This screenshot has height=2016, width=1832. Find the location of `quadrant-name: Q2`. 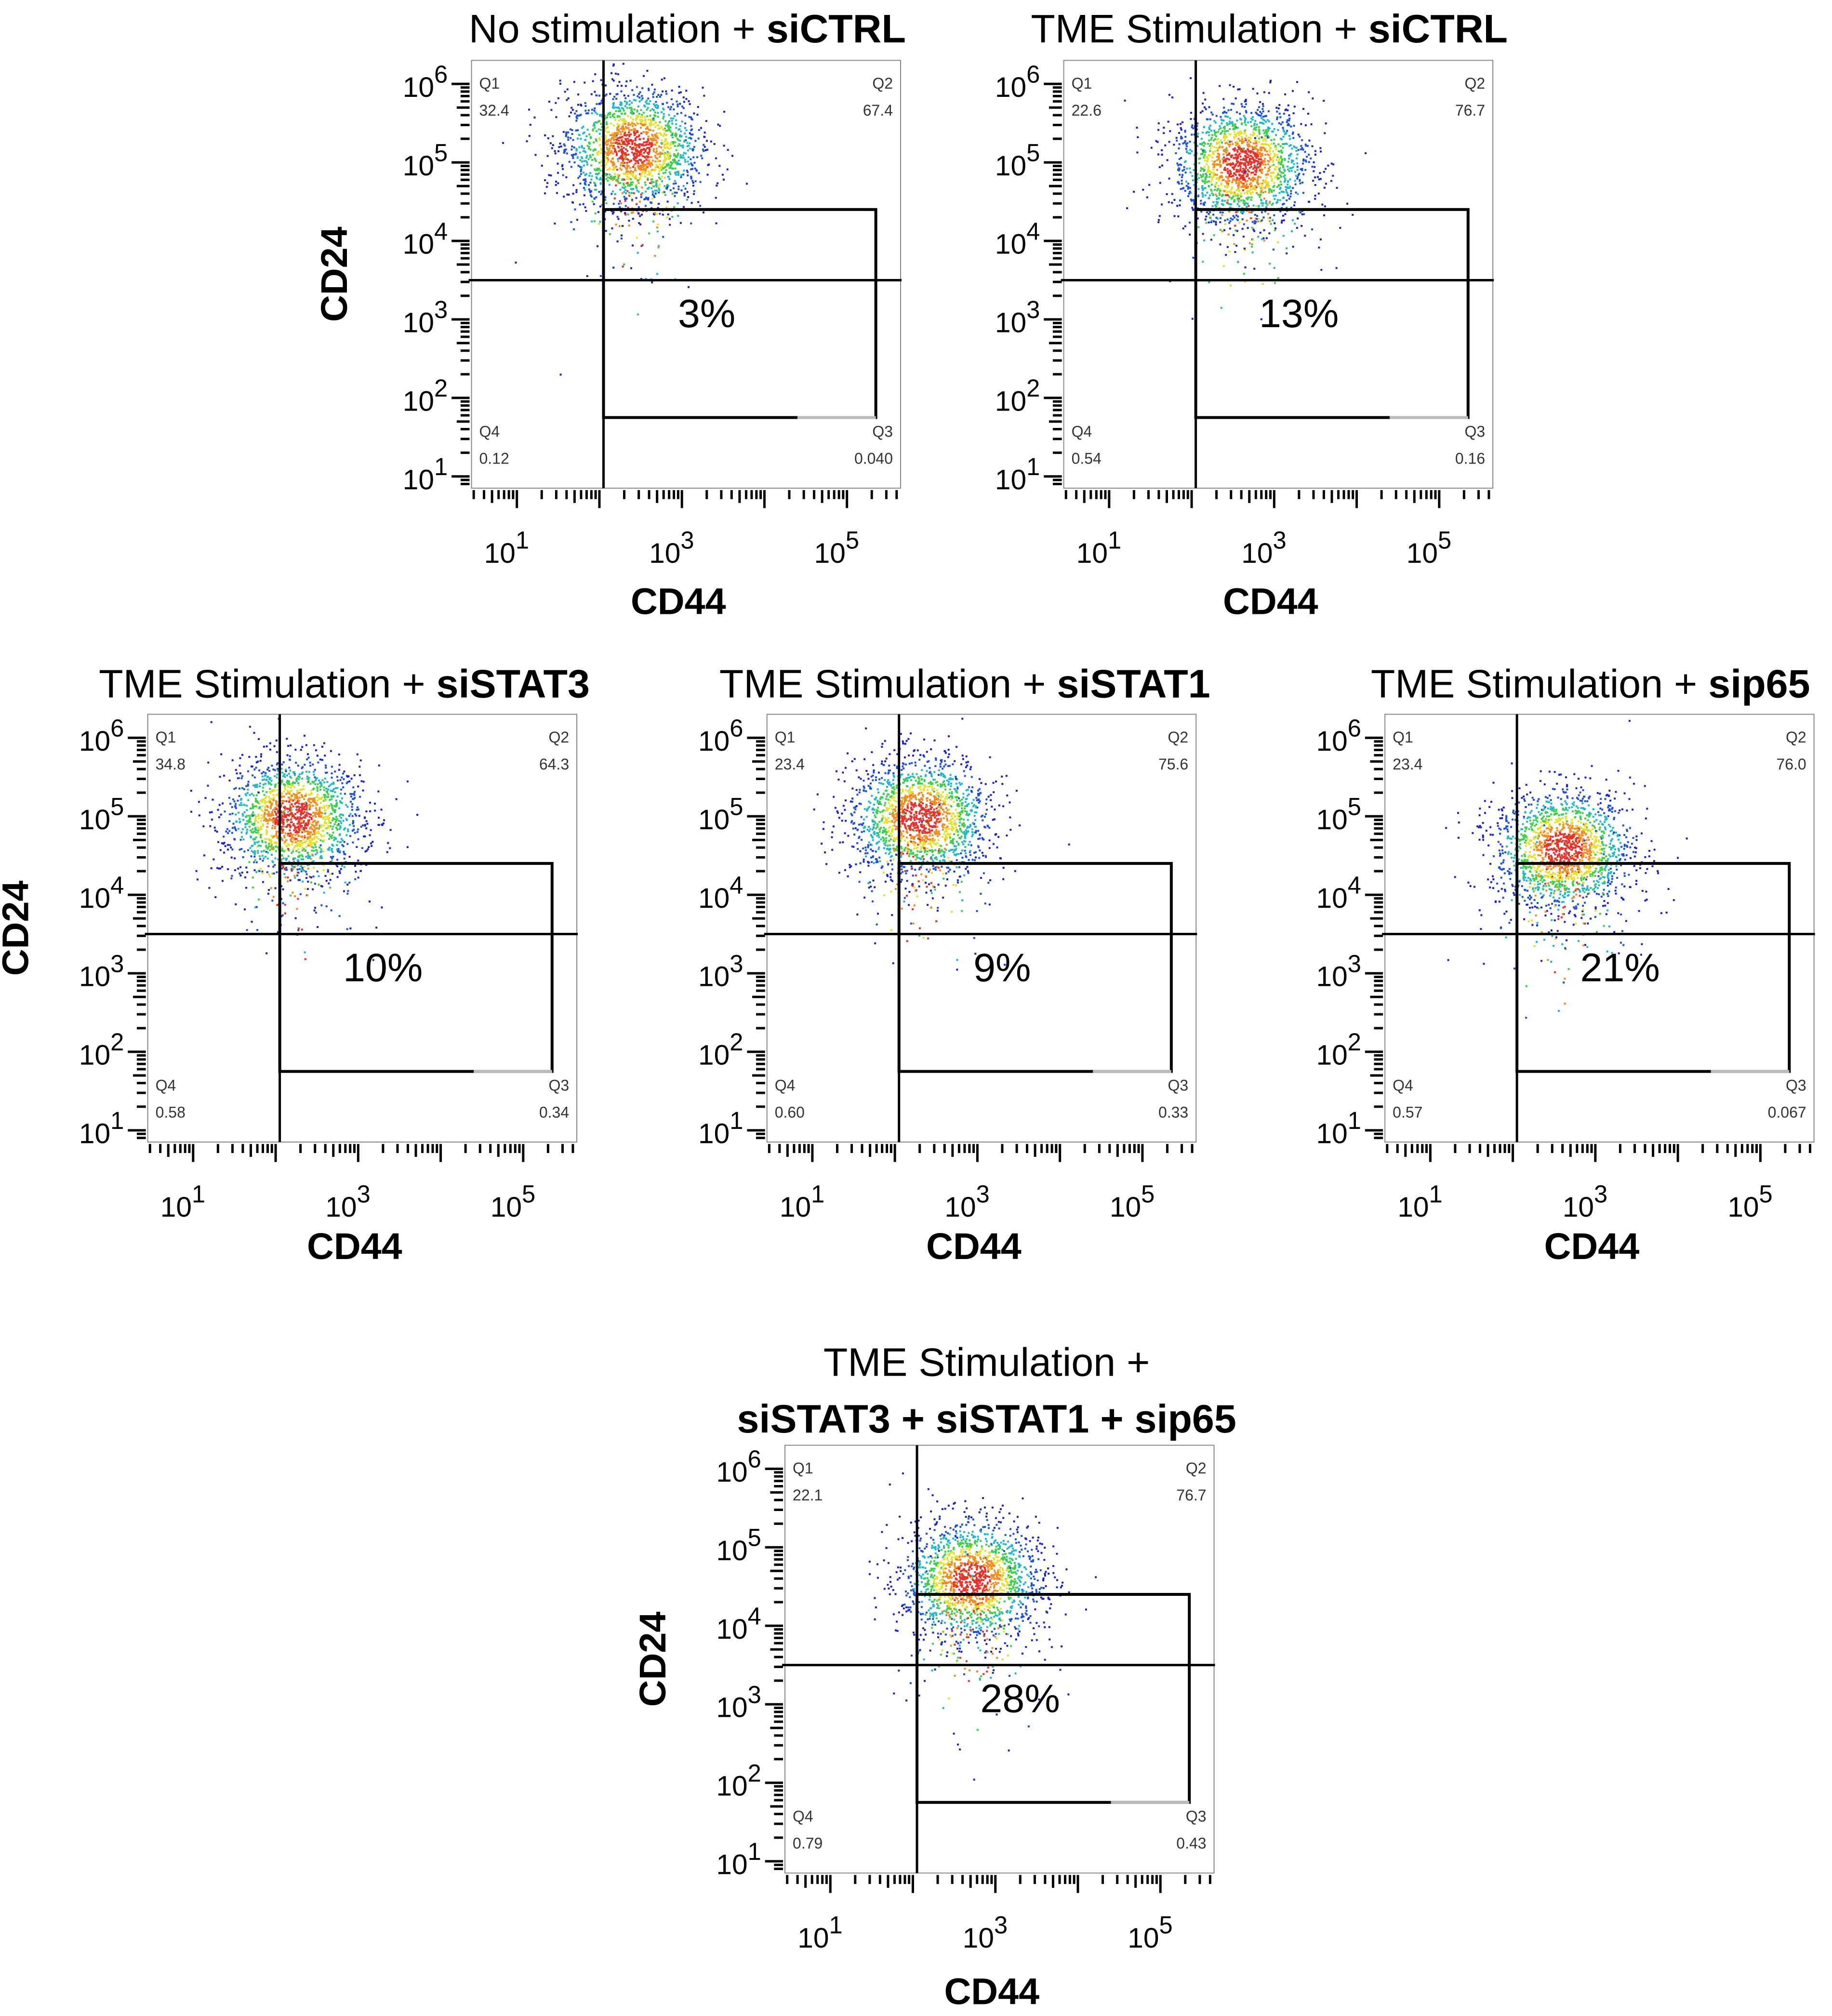

quadrant-name: Q2 is located at coordinates (1475, 84).